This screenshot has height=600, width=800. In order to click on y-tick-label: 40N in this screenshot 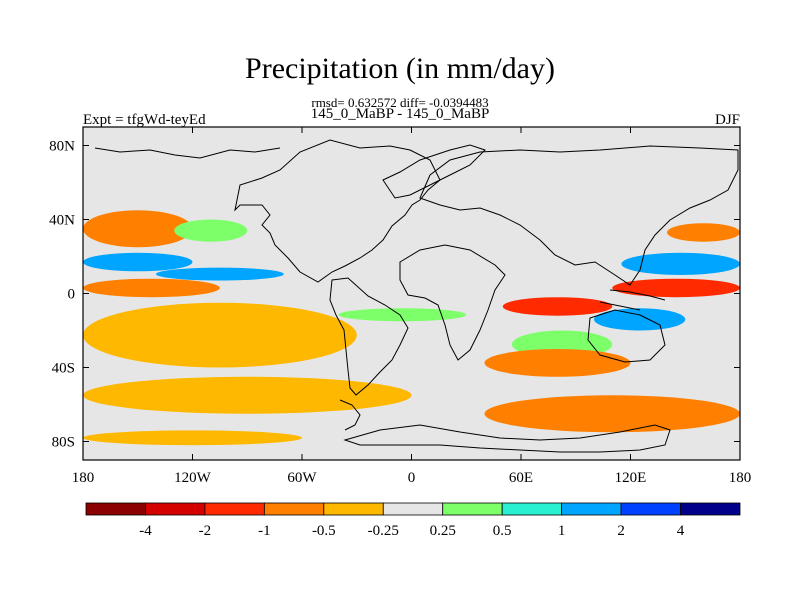, I will do `click(62, 221)`.